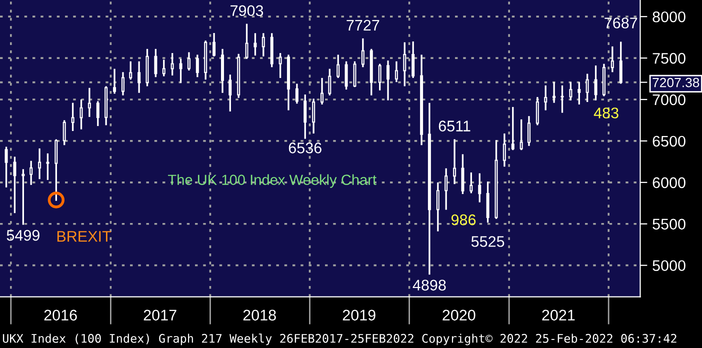 This screenshot has width=702, height=348. What do you see at coordinates (84, 236) in the screenshot?
I see `annotation: BREXIT` at bounding box center [84, 236].